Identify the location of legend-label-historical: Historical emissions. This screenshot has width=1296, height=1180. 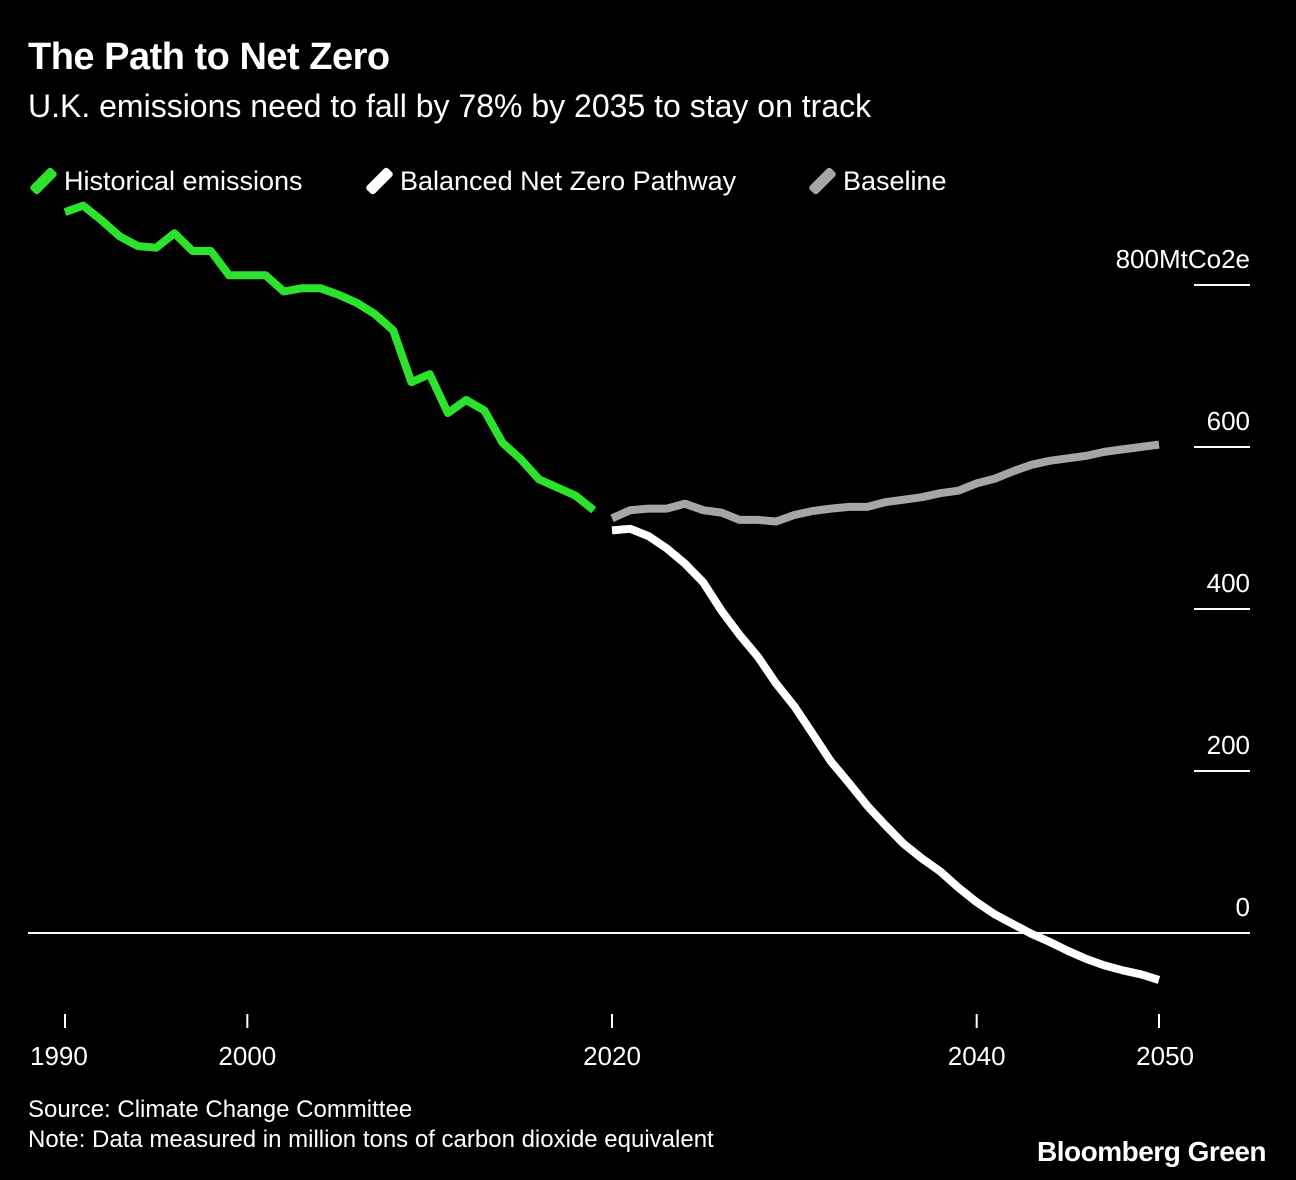
(183, 181).